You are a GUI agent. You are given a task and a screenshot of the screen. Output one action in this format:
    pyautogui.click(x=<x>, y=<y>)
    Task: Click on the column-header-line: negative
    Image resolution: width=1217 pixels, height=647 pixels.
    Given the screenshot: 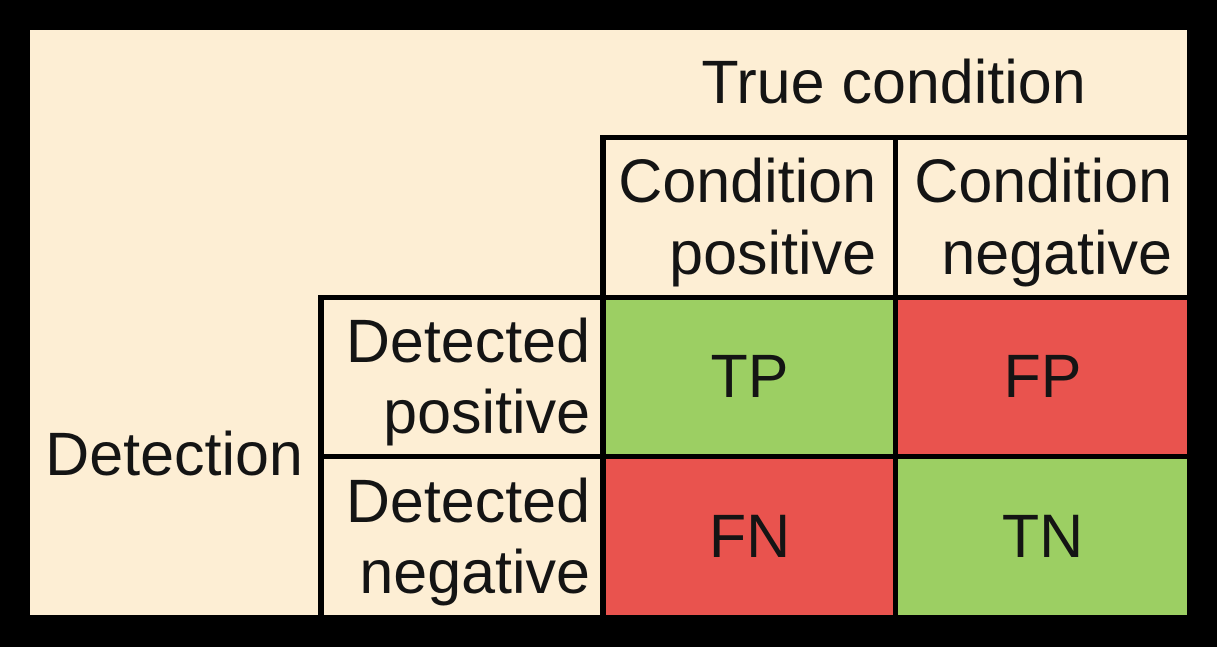 What is the action you would take?
    pyautogui.click(x=1056, y=252)
    